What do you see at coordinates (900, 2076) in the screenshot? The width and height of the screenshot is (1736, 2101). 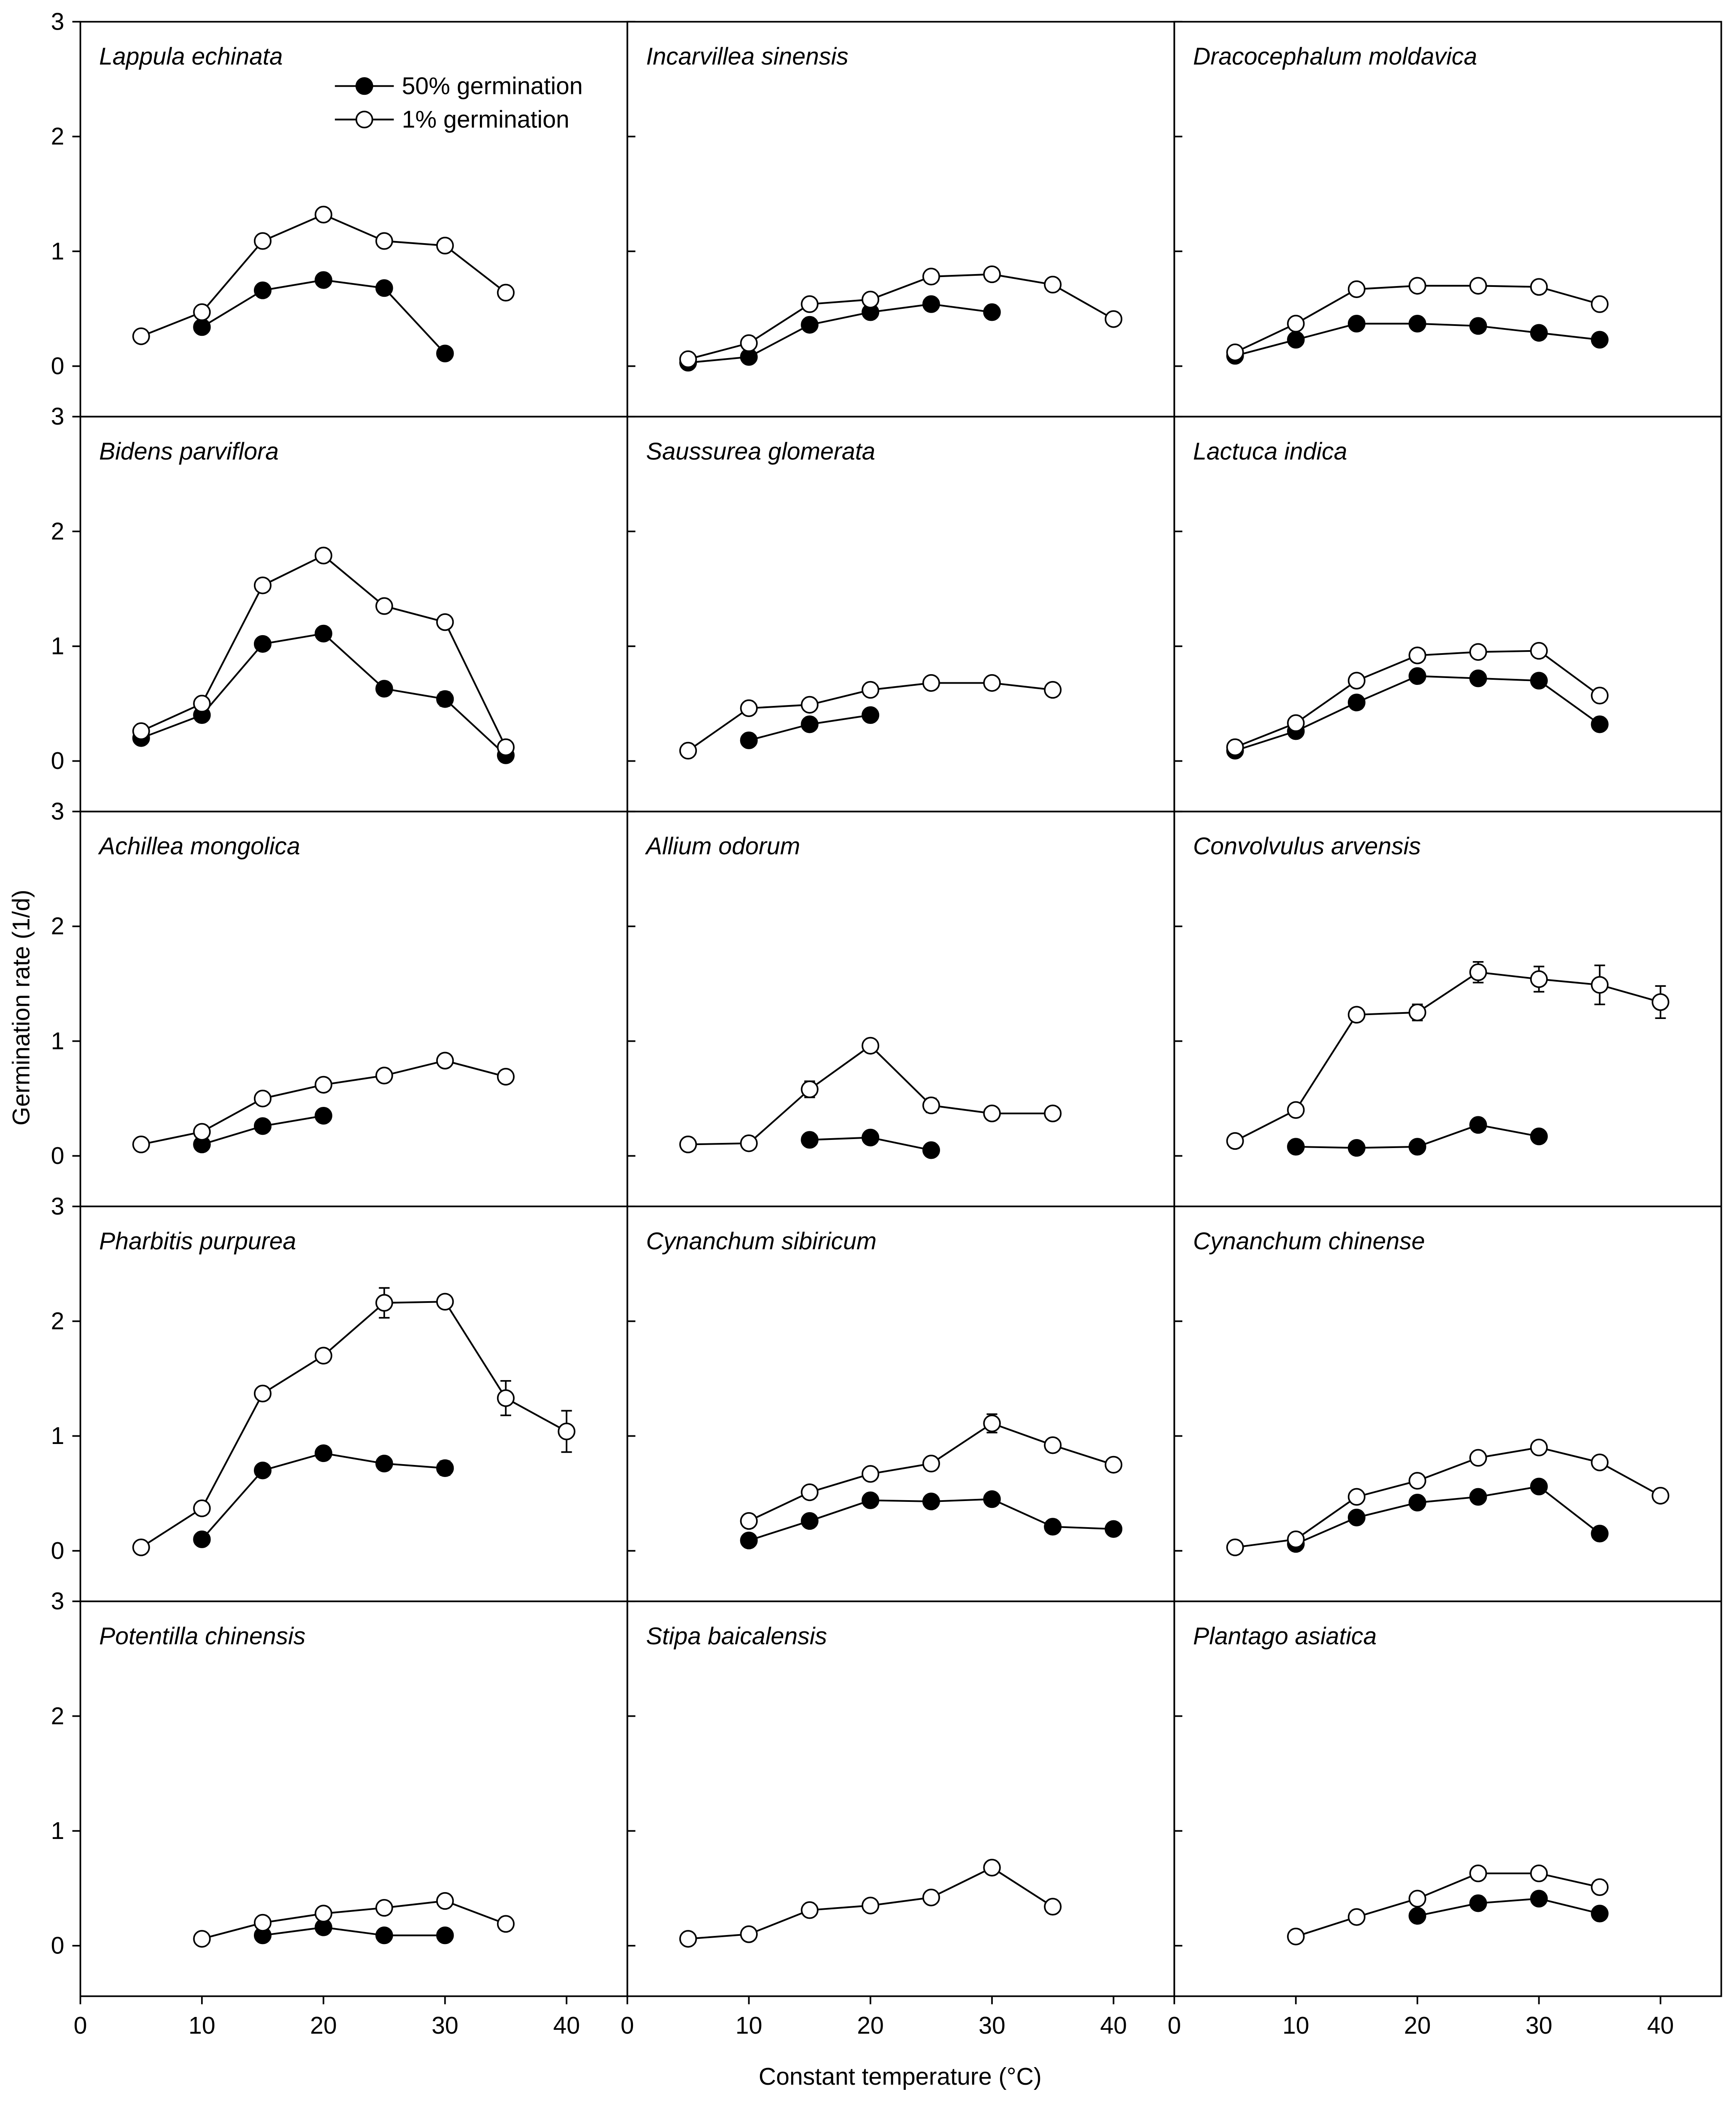 I see `x-axis-label: Constant temperature (°C)` at bounding box center [900, 2076].